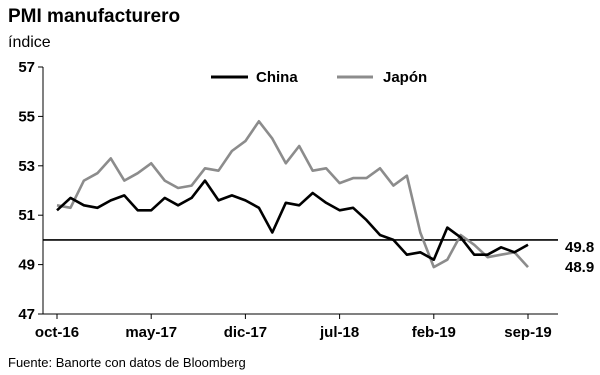 The width and height of the screenshot is (600, 375). Describe the element at coordinates (26, 116) in the screenshot. I see `y-tick-label: 55` at that location.